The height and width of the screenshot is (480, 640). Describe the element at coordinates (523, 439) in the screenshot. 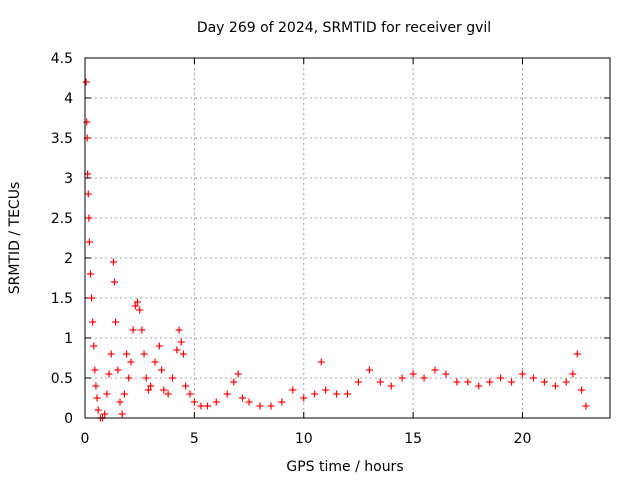

I see `x-tick-label: 20` at that location.